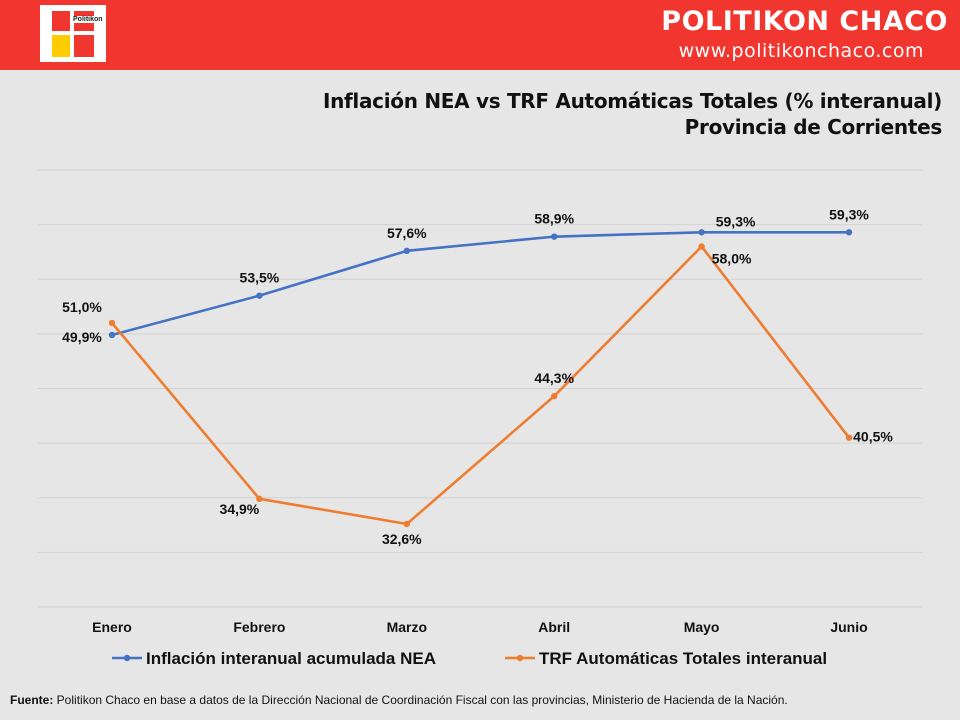 Image resolution: width=960 pixels, height=720 pixels. I want to click on chart-title-line2: Provincia de Corrientes, so click(813, 127).